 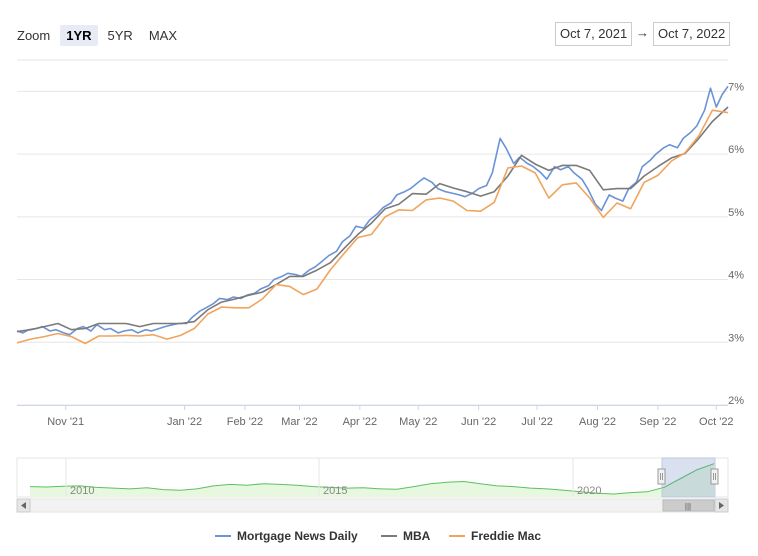 I want to click on zoom-max-button: MAX, so click(x=162, y=35).